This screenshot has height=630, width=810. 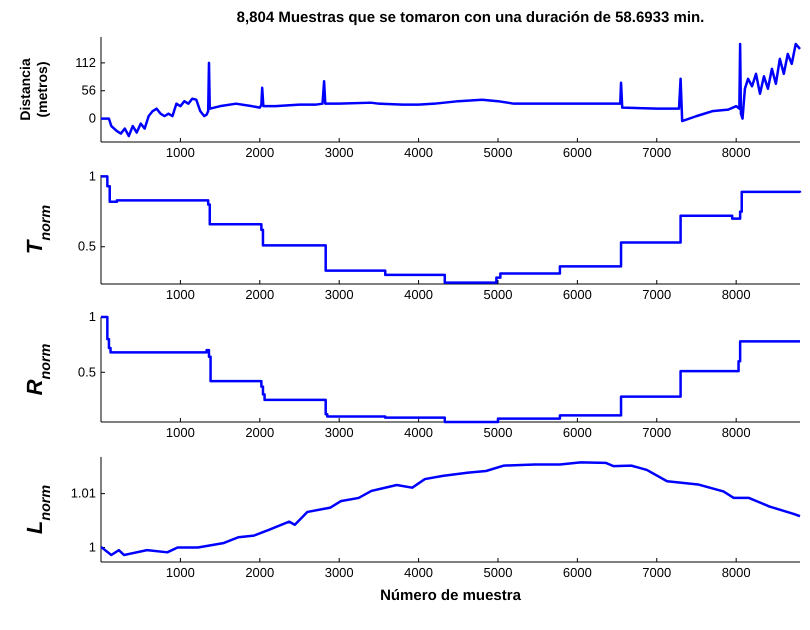 I want to click on chart-title: 8,804 Muestras que se tomaron con una duración de 58.6933 min., so click(x=470, y=17).